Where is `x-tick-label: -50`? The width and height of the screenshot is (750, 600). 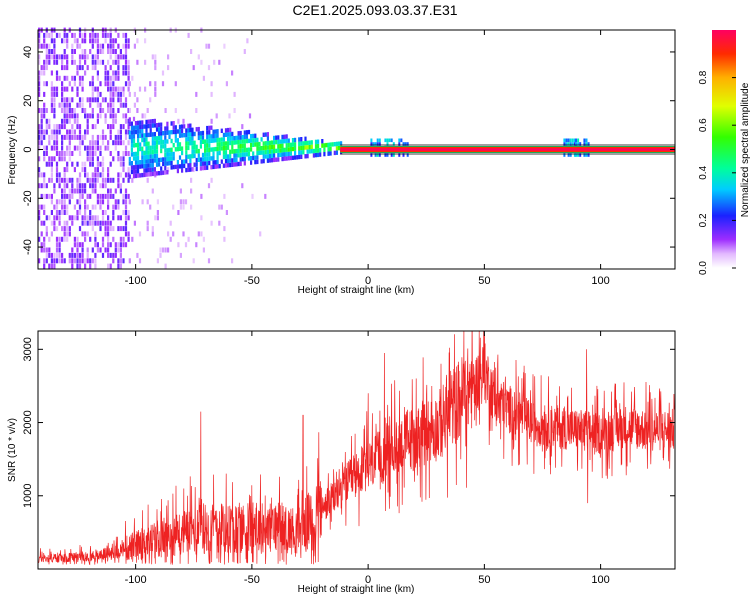
x-tick-label: -50 is located at coordinates (252, 281).